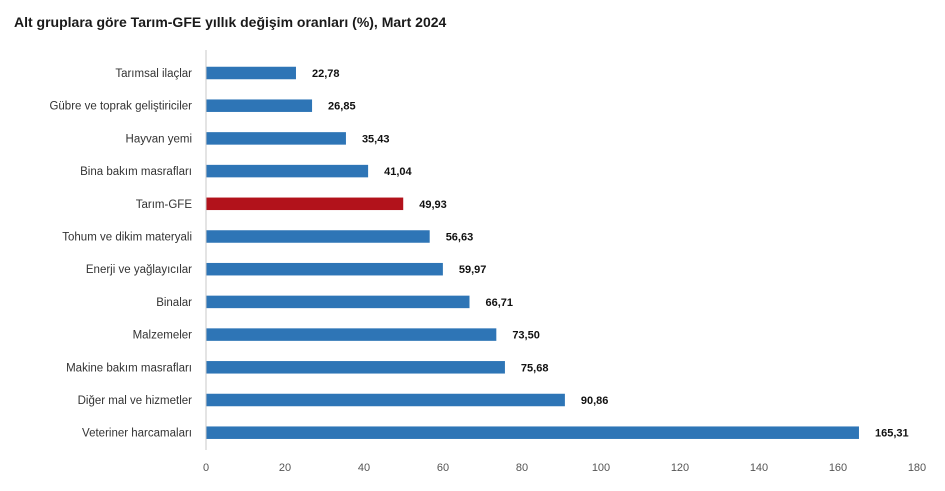 Image resolution: width=945 pixels, height=491 pixels. I want to click on value-label: 49,93, so click(433, 205).